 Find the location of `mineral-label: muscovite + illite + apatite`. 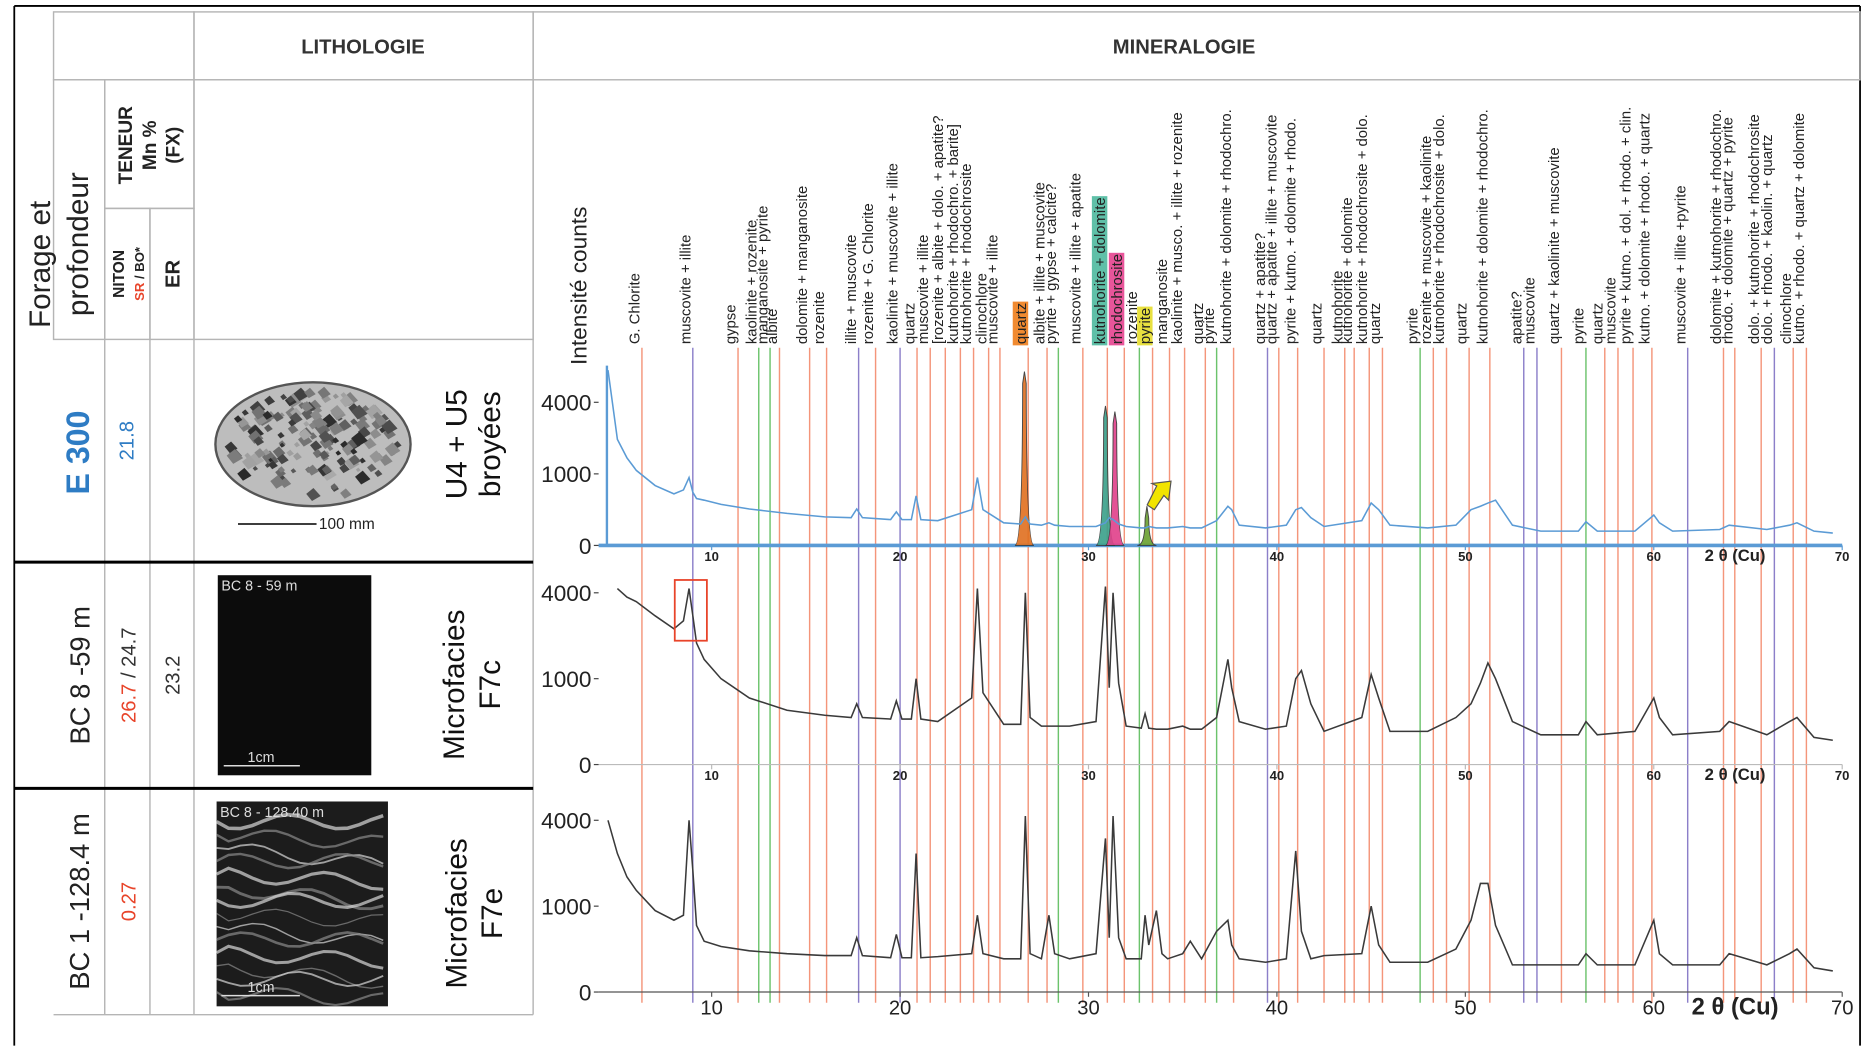

mineral-label: muscovite + illite + apatite is located at coordinates (1076, 258).